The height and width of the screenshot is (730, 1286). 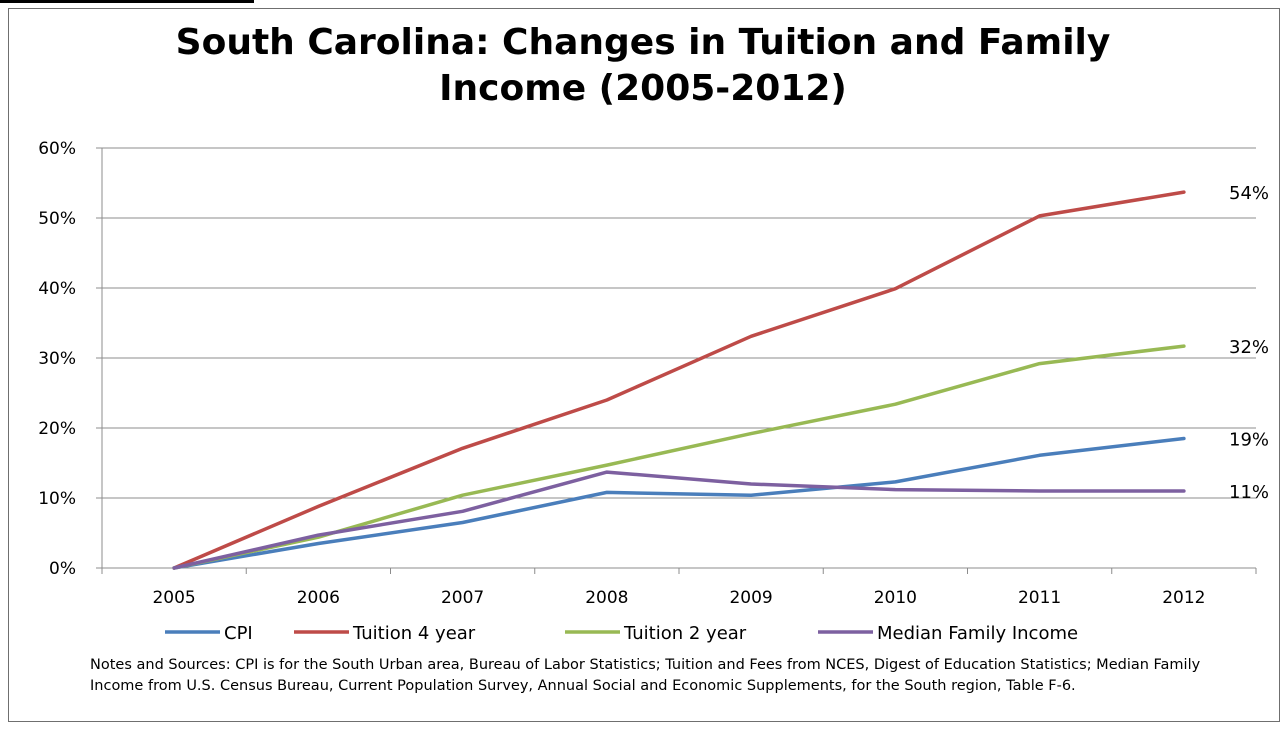 What do you see at coordinates (238, 633) in the screenshot?
I see `legend-label: CPI` at bounding box center [238, 633].